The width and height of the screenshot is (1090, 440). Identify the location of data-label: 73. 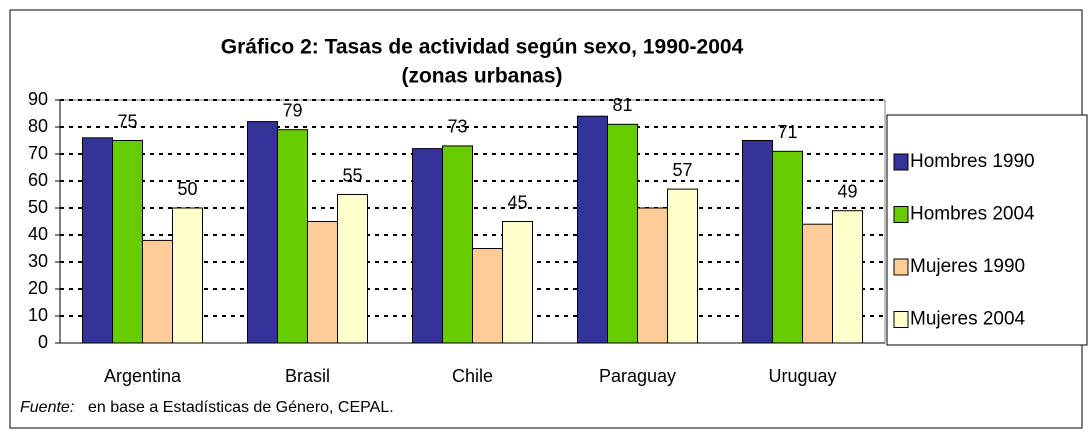
(457, 127).